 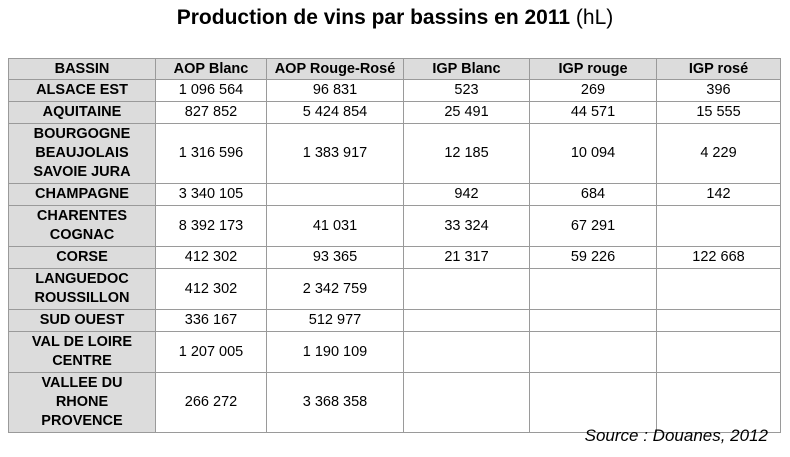 What do you see at coordinates (593, 153) in the screenshot?
I see `value-cell: 10 094` at bounding box center [593, 153].